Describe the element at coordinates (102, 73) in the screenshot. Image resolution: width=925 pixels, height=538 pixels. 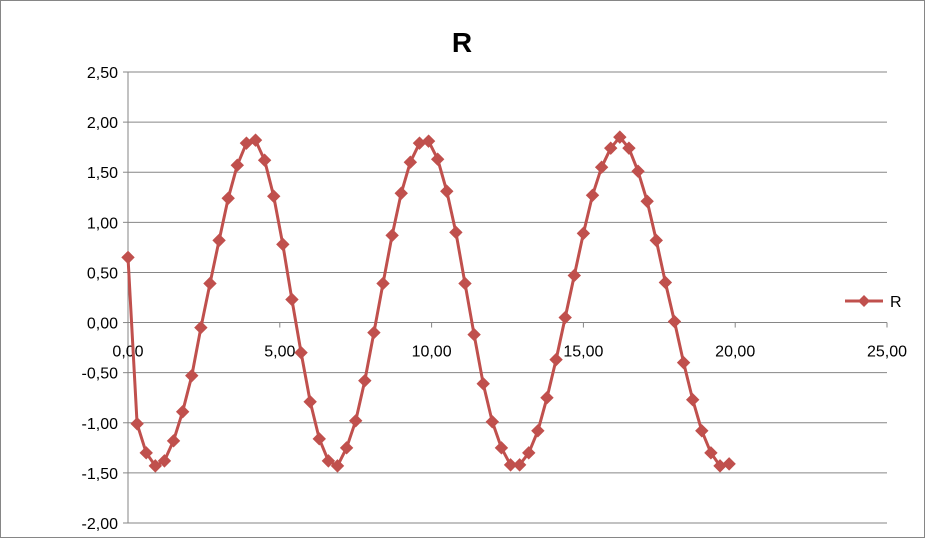
I see `y-tick-label: 2,50` at that location.